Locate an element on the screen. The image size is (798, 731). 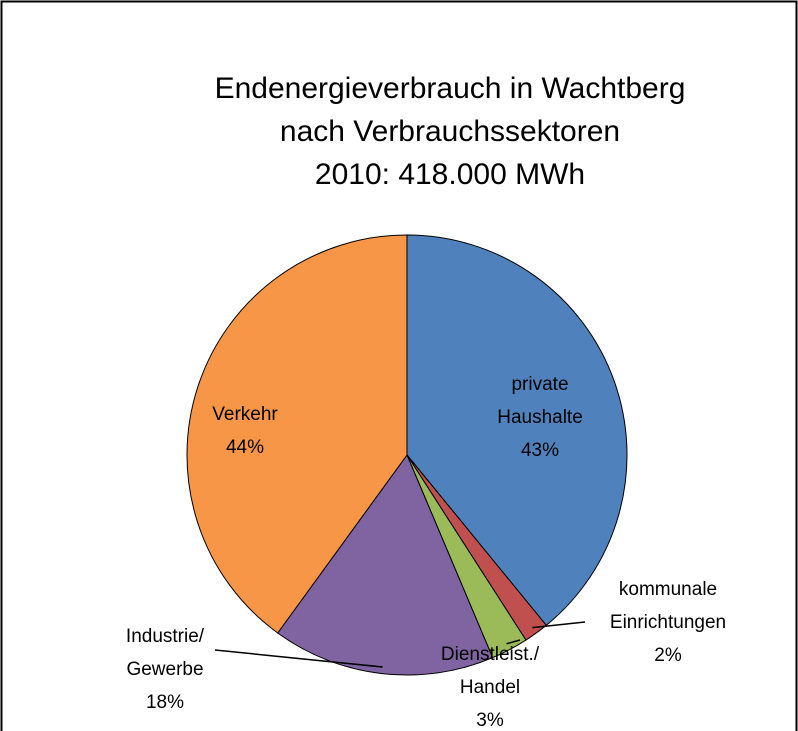
category-label: Dienstleist./ Handel is located at coordinates (490, 671).